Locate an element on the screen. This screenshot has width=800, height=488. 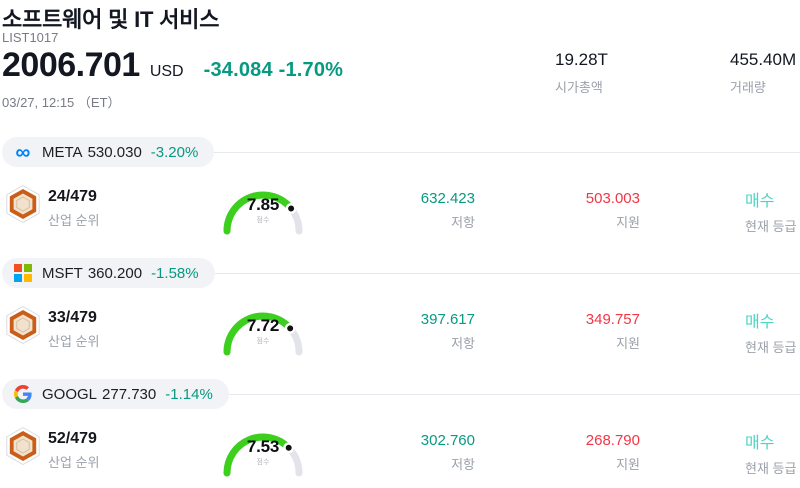
stock-change: -1.58% is located at coordinates (175, 273).